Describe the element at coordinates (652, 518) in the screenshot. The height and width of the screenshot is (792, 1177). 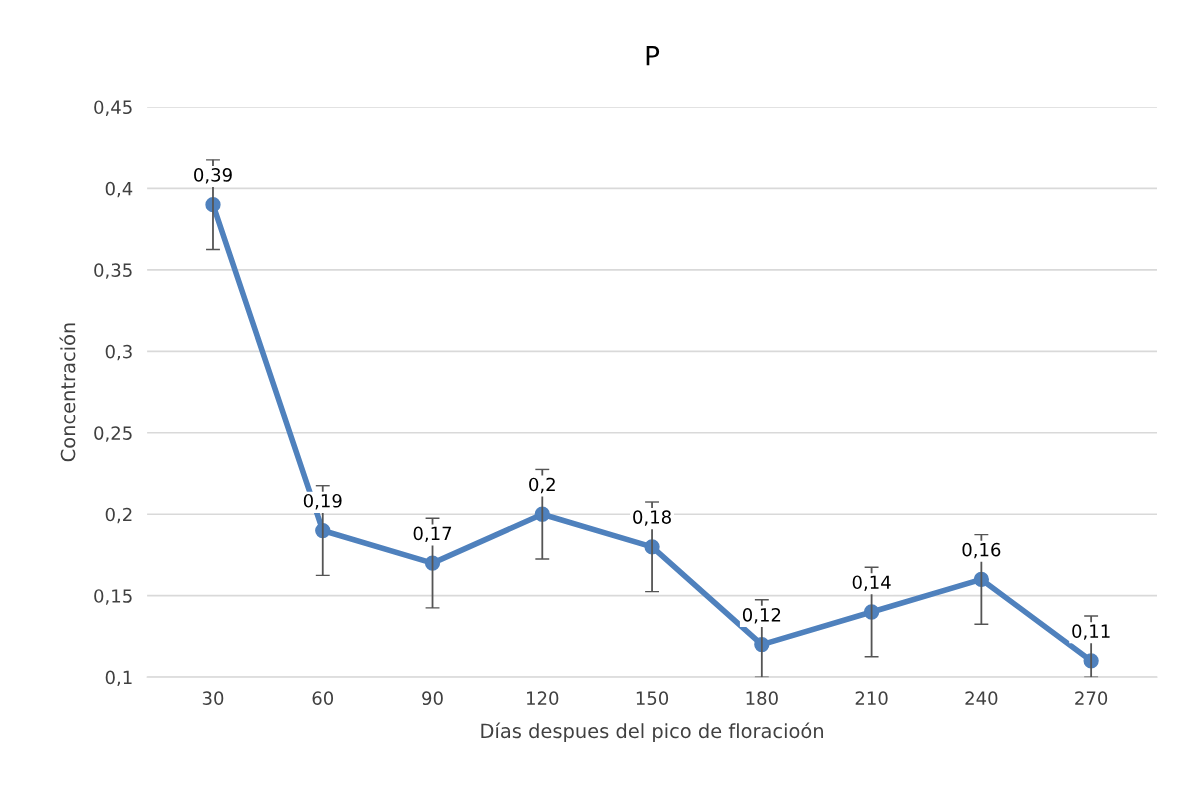
I see `data-label: 0,18` at that location.